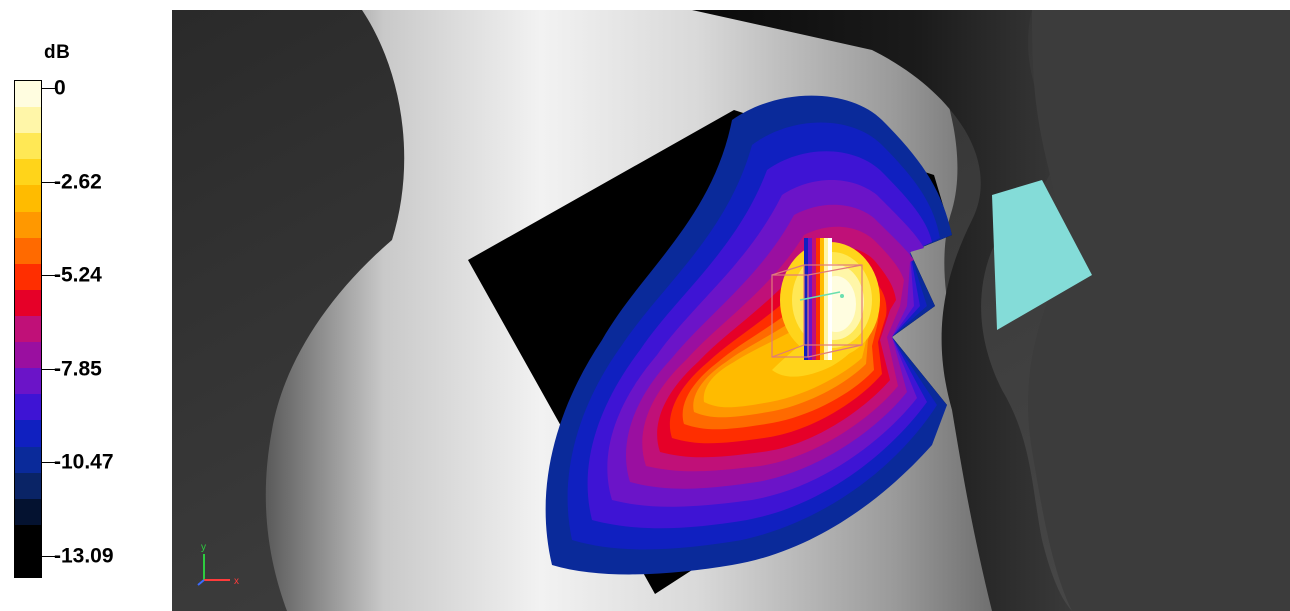  I want to click on colorbar-tick-label: -10.47, so click(84, 462).